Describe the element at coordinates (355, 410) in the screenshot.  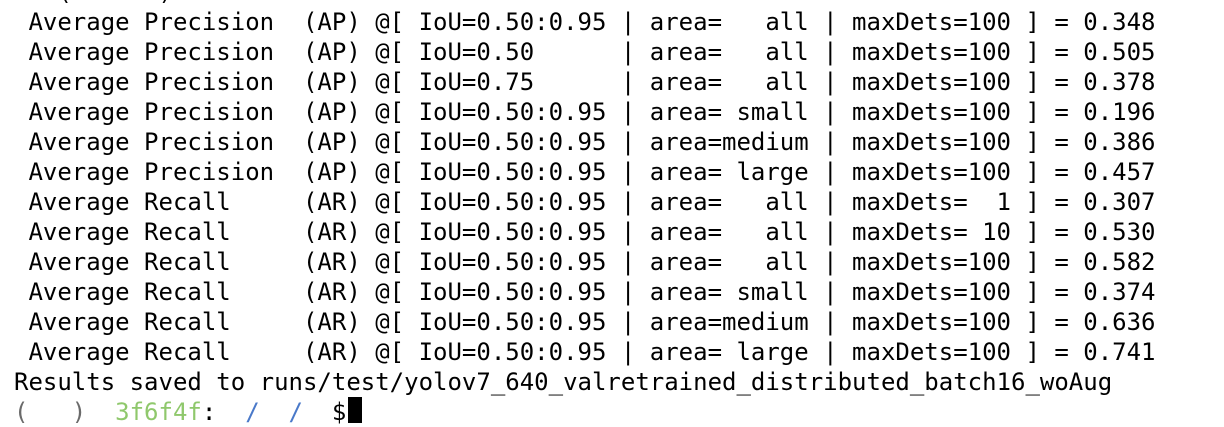
I see `text-cursor` at that location.